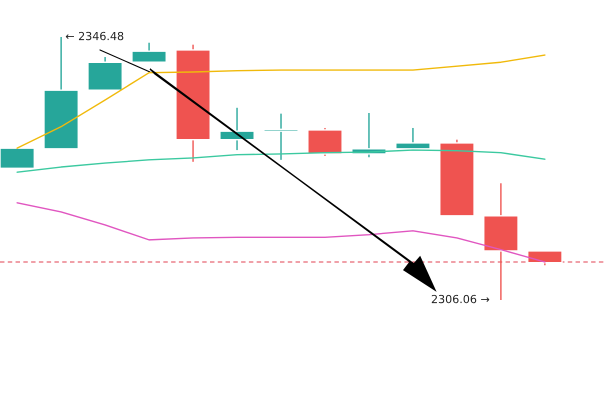 Image resolution: width=606 pixels, height=393 pixels. What do you see at coordinates (281, 136) in the screenshot?
I see `candlestick` at bounding box center [281, 136].